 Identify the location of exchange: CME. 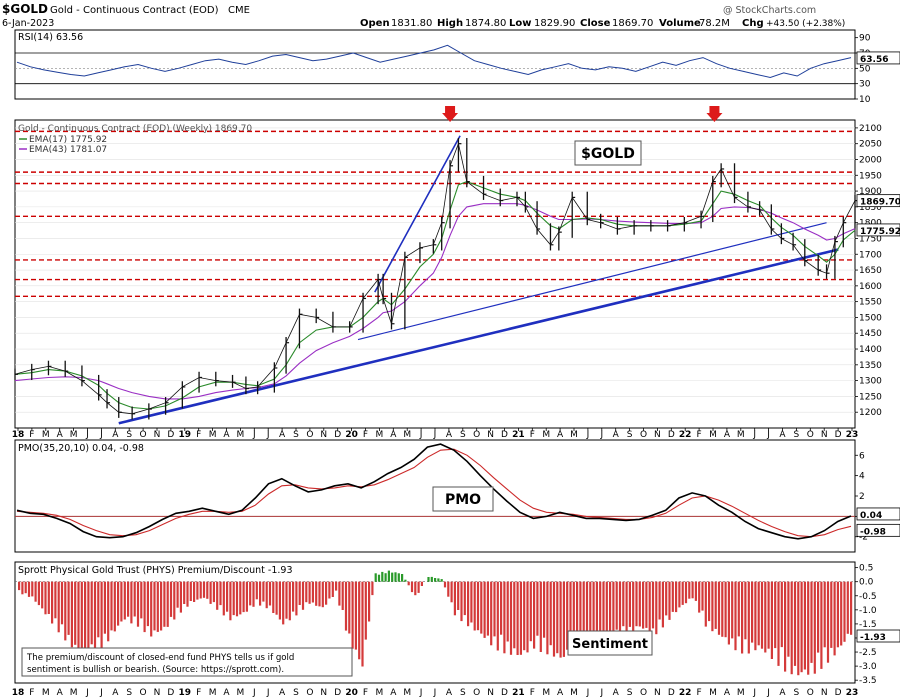
(239, 10).